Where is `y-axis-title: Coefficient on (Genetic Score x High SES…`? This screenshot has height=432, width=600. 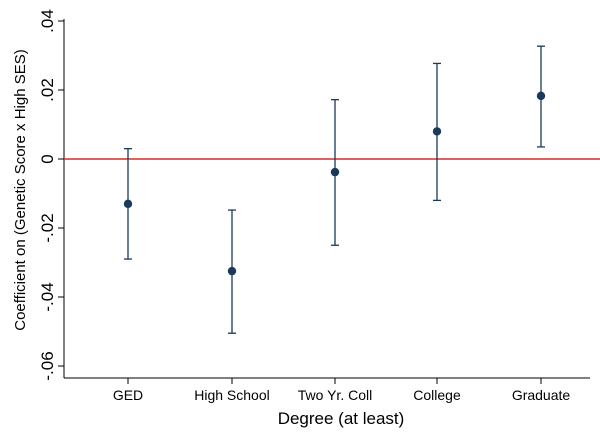 y-axis-title: Coefficient on (Genetic Score x High SES… is located at coordinates (20, 190).